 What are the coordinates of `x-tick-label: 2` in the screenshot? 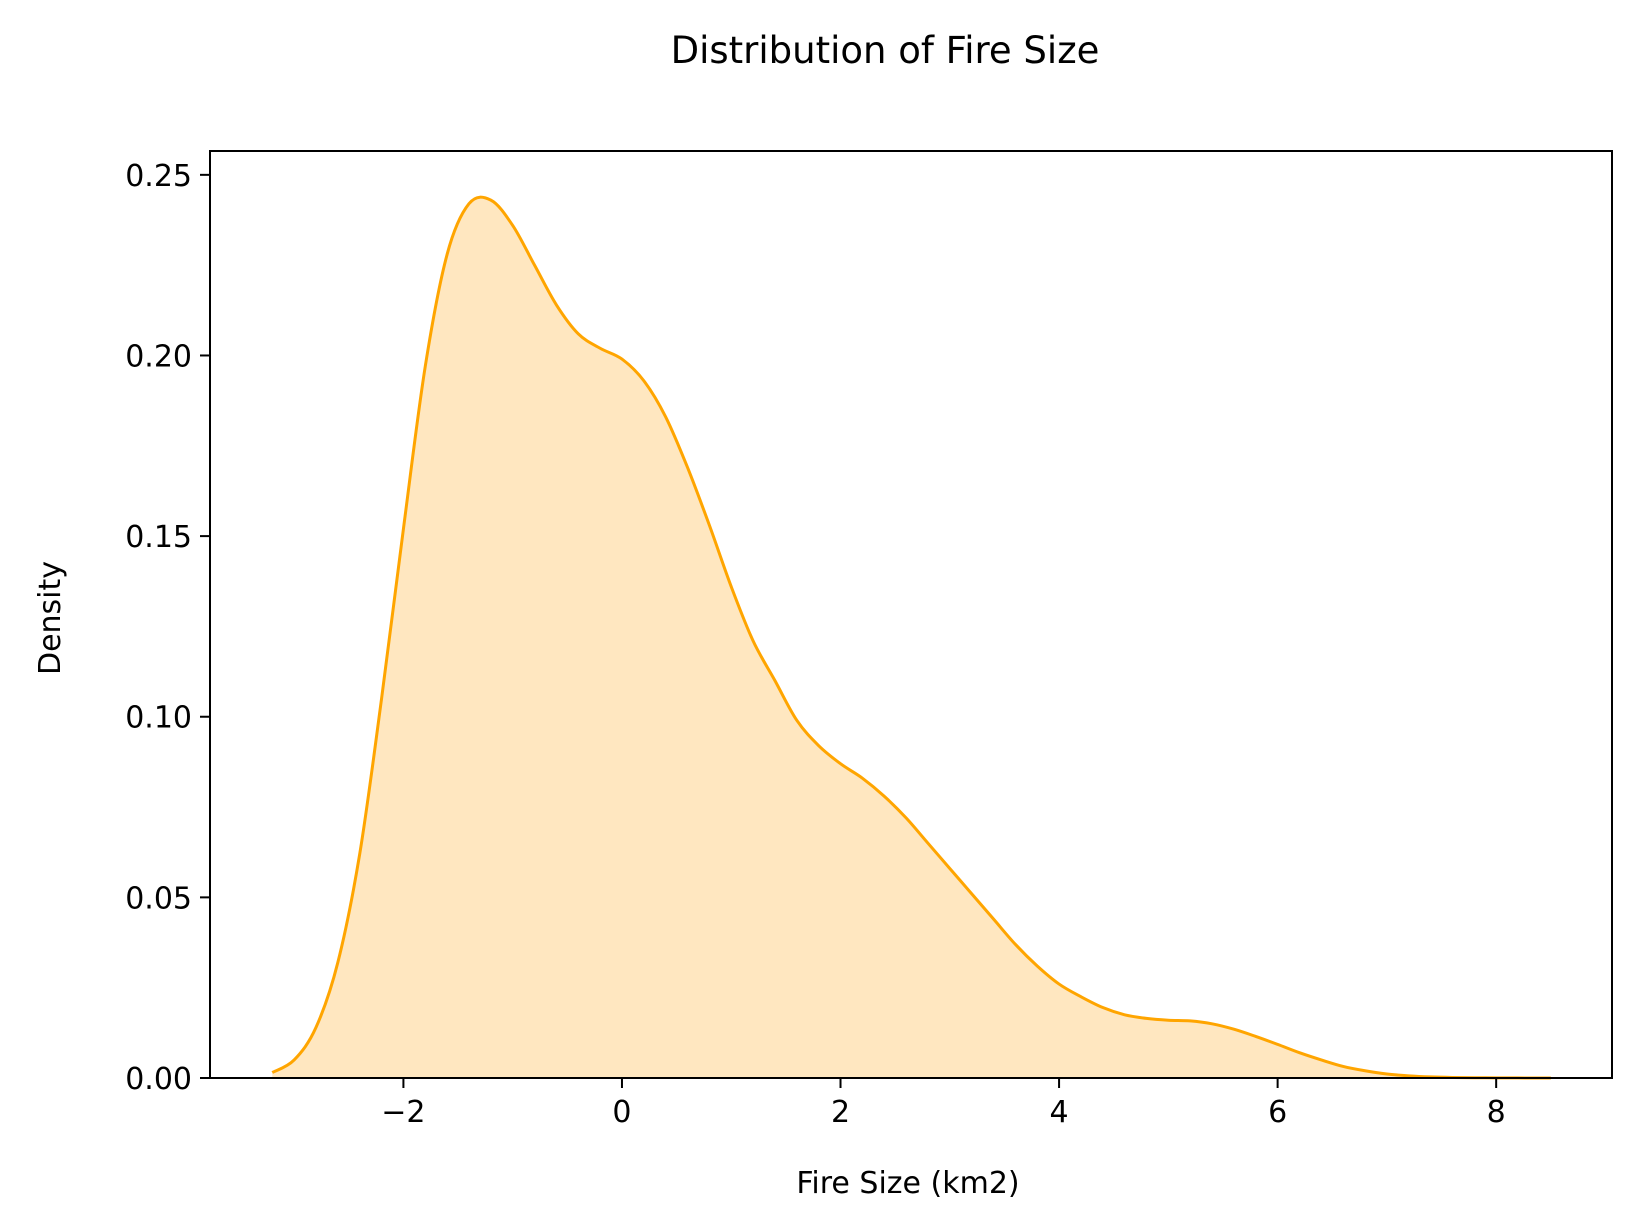 It's located at (840, 1112).